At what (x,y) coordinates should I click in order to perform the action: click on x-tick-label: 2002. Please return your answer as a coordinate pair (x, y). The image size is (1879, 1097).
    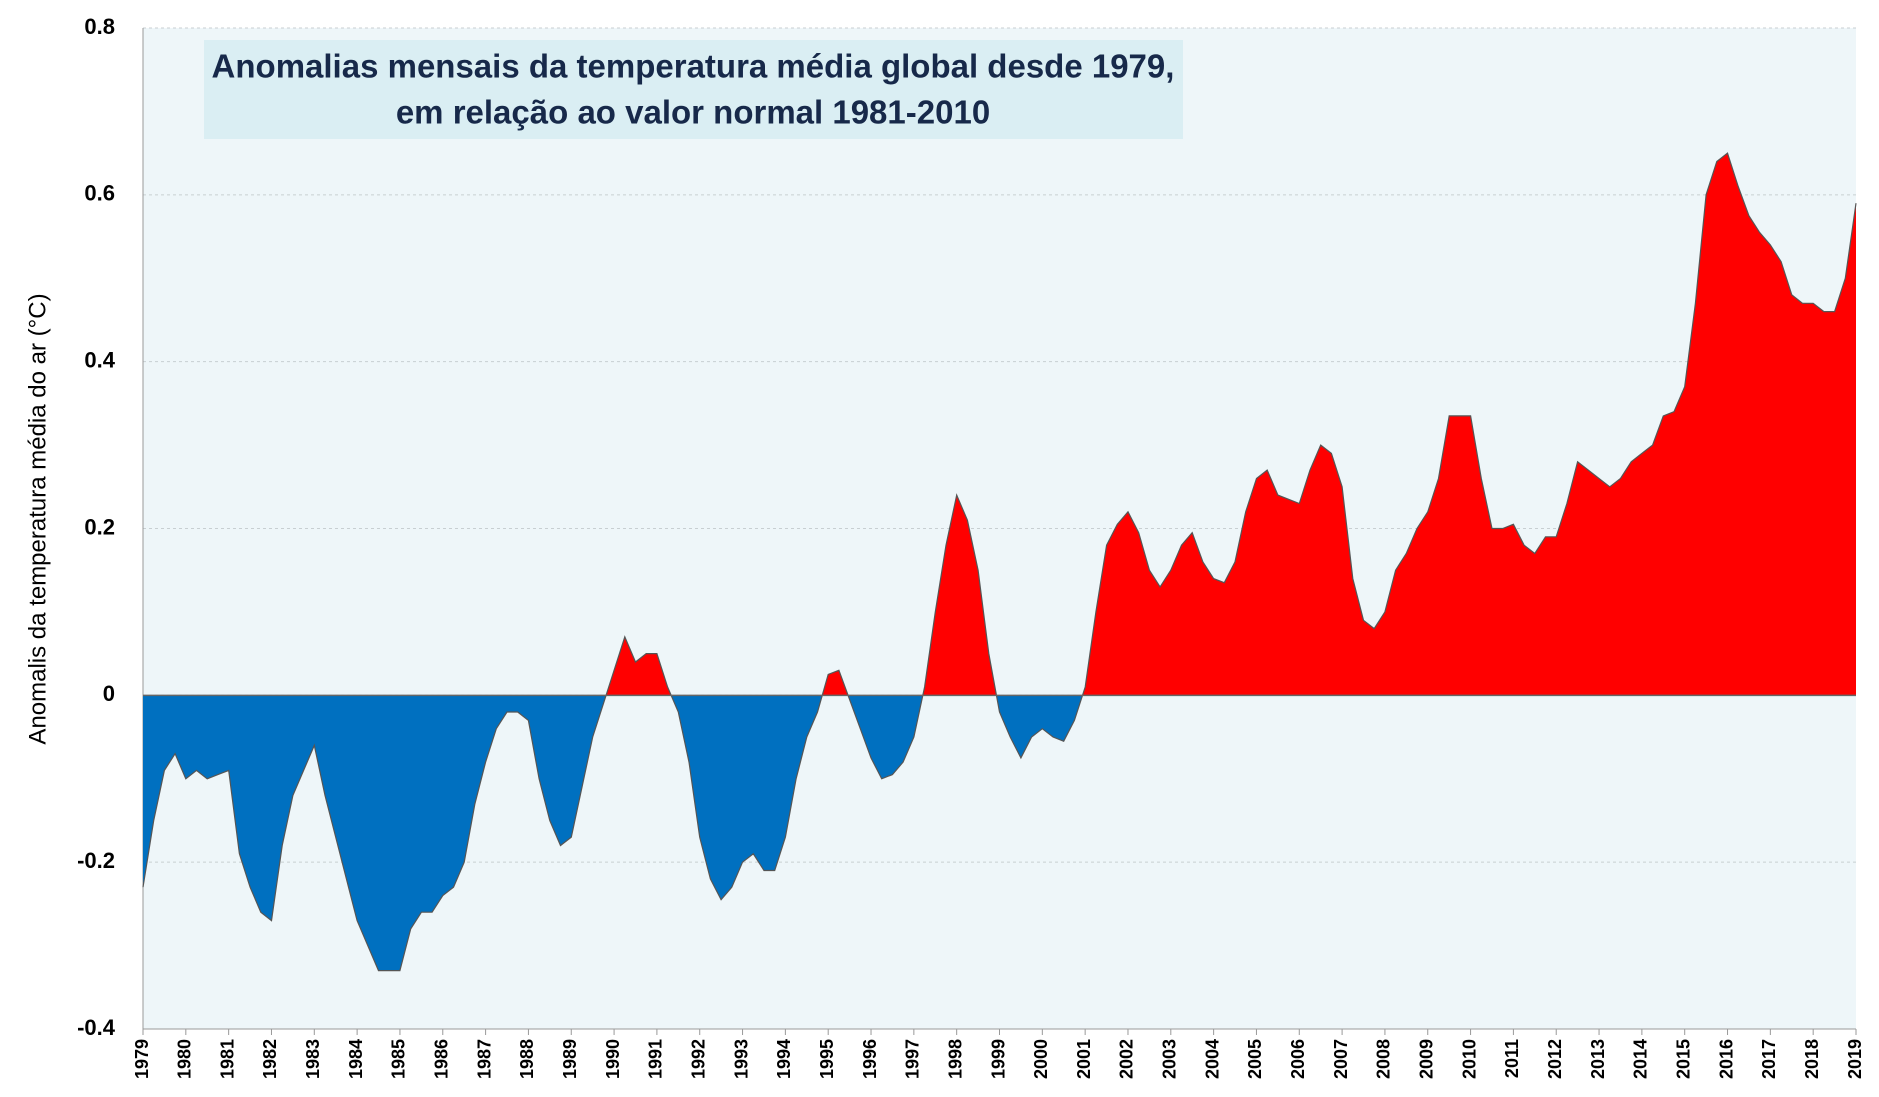
    Looking at the image, I should click on (1127, 1059).